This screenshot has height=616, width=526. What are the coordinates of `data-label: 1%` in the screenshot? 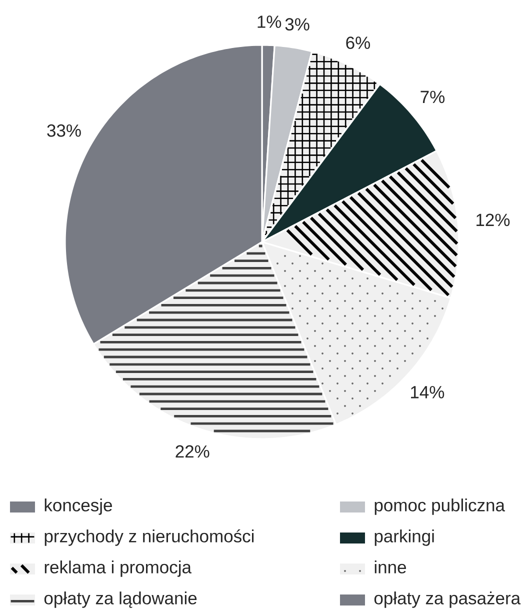 It's located at (270, 22).